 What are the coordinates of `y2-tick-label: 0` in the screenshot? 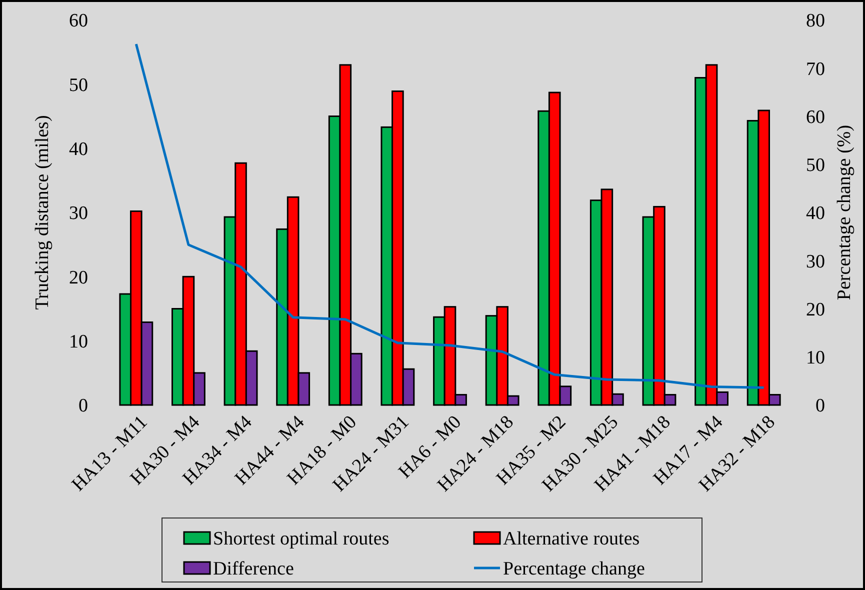 It's located at (820, 406).